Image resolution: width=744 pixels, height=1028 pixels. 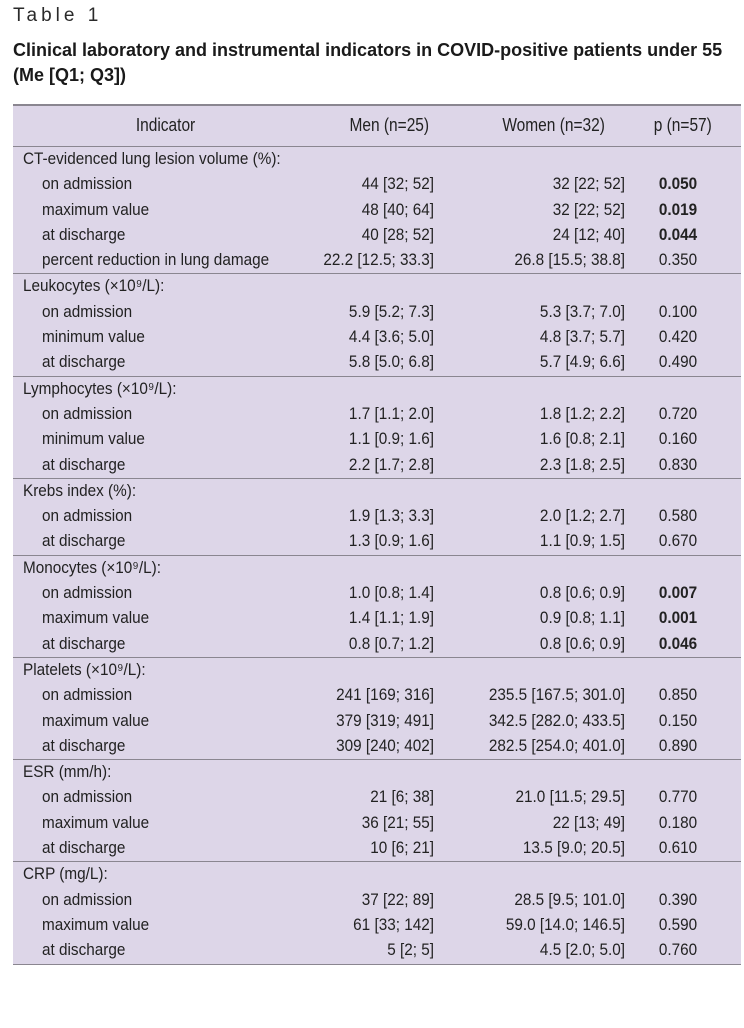 What do you see at coordinates (385, 695) in the screenshot?
I see `cell-men: 241 [169; 316]` at bounding box center [385, 695].